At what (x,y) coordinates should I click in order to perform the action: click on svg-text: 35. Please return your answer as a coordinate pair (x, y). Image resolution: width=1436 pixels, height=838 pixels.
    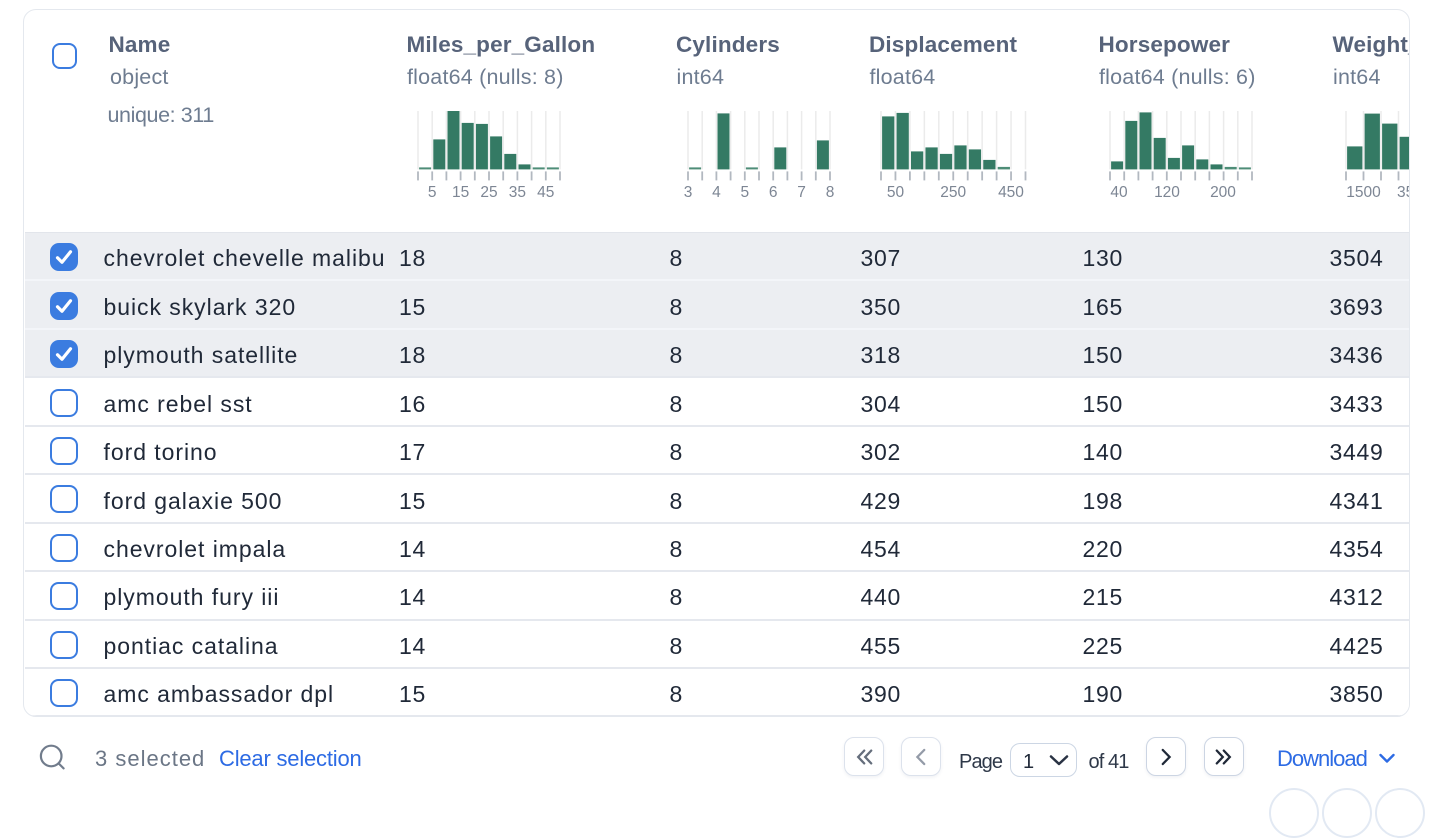
    Looking at the image, I should click on (517, 192).